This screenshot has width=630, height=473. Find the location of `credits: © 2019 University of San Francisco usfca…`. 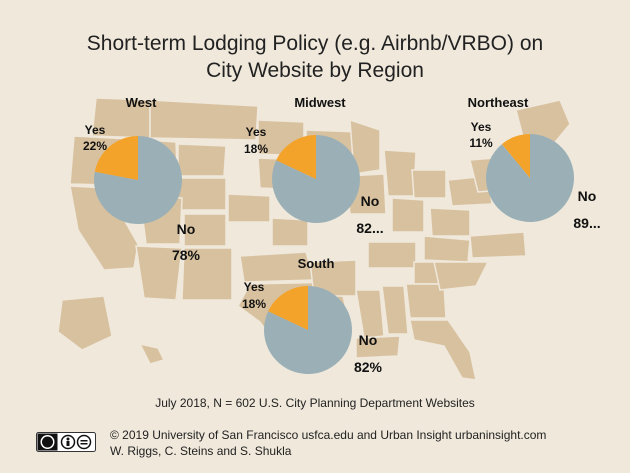

credits: © 2019 University of San Francisco usfca… is located at coordinates (328, 443).